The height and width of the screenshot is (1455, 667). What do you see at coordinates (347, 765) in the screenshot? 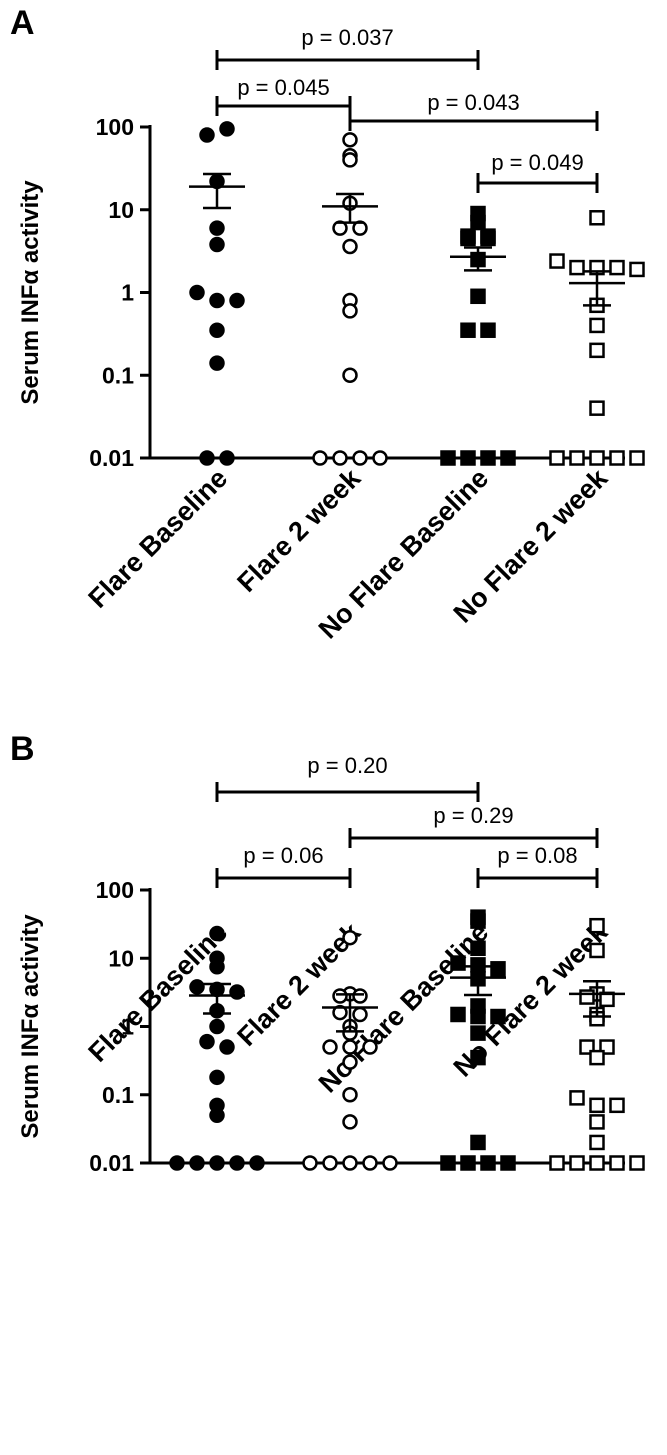
I see `p-value-label: p = 0.20` at bounding box center [347, 765].